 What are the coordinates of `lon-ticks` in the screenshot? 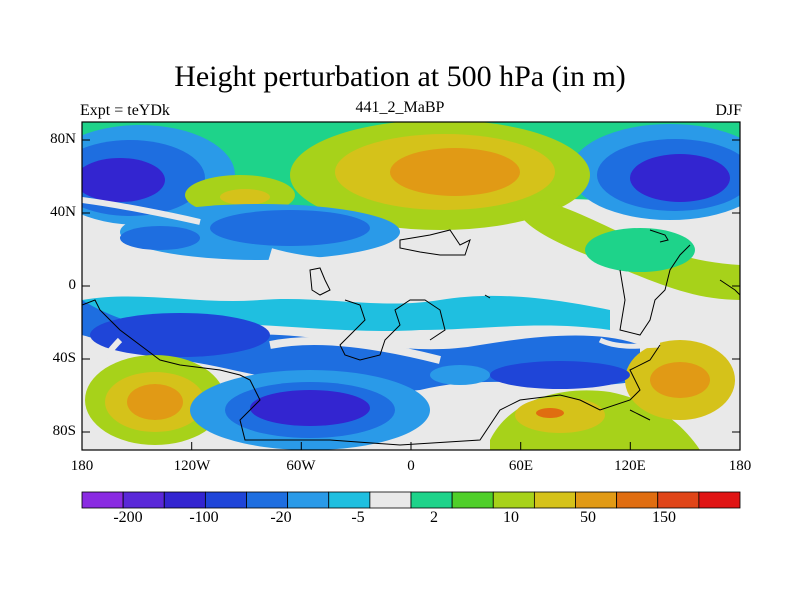 It's located at (411, 446).